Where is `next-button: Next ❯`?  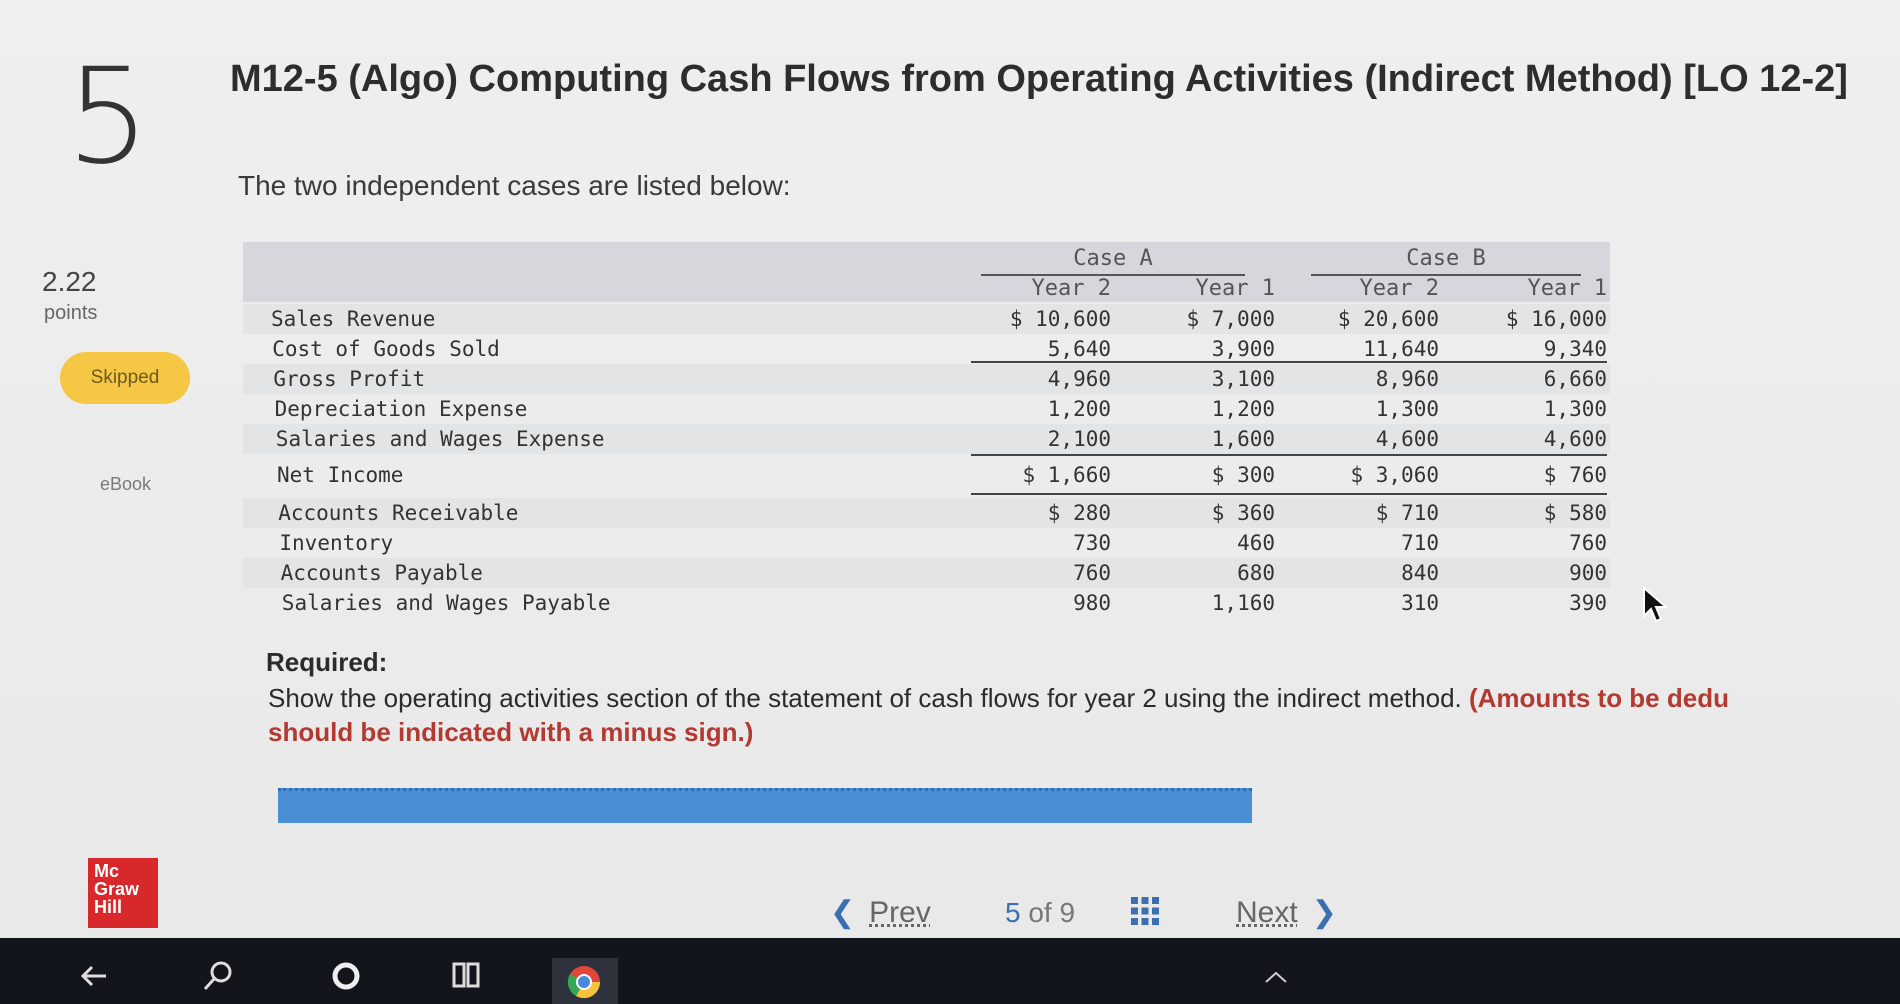 next-button: Next ❯ is located at coordinates (1286, 912).